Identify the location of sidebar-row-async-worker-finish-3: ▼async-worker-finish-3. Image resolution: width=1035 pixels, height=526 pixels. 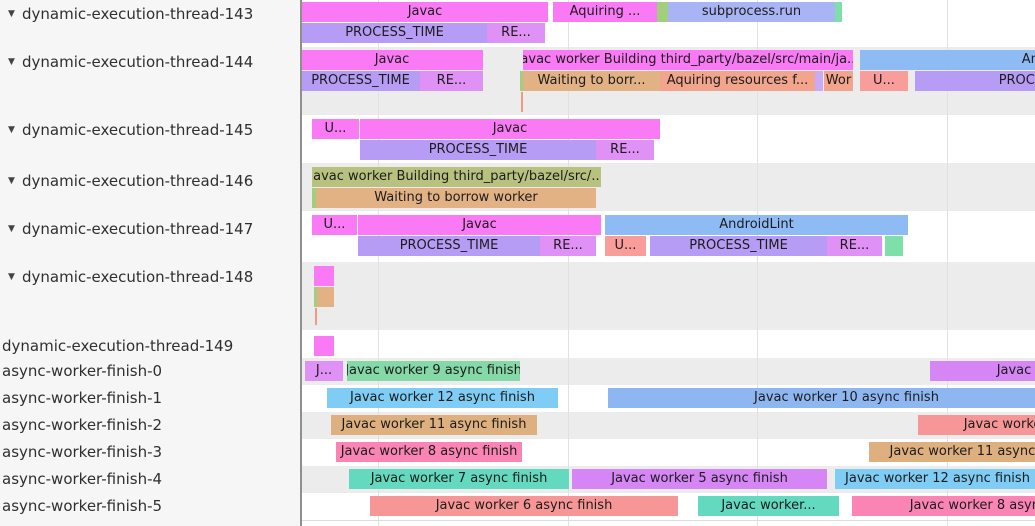
(150, 452).